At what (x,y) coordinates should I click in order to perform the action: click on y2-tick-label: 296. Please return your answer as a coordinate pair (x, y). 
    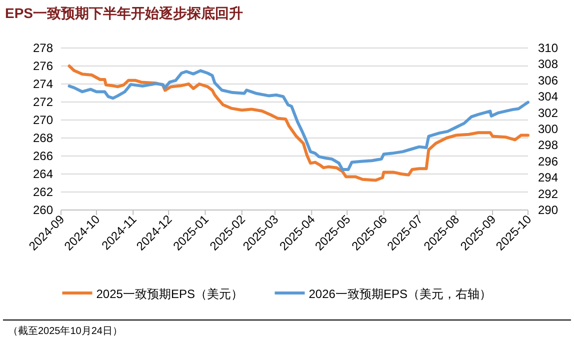
    Looking at the image, I should click on (548, 161).